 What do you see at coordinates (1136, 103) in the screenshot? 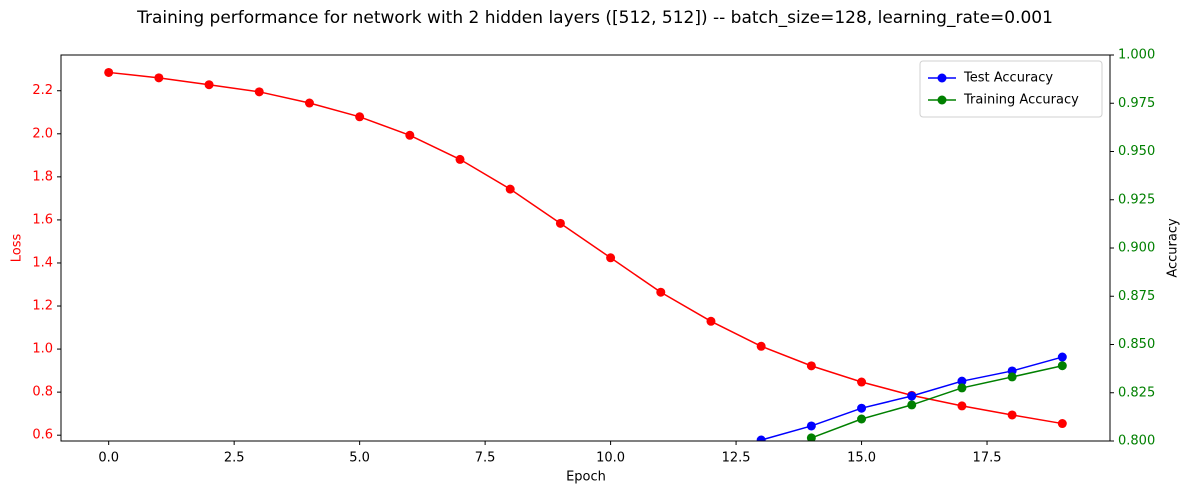
I see `y2-tick-label: 0.975` at bounding box center [1136, 103].